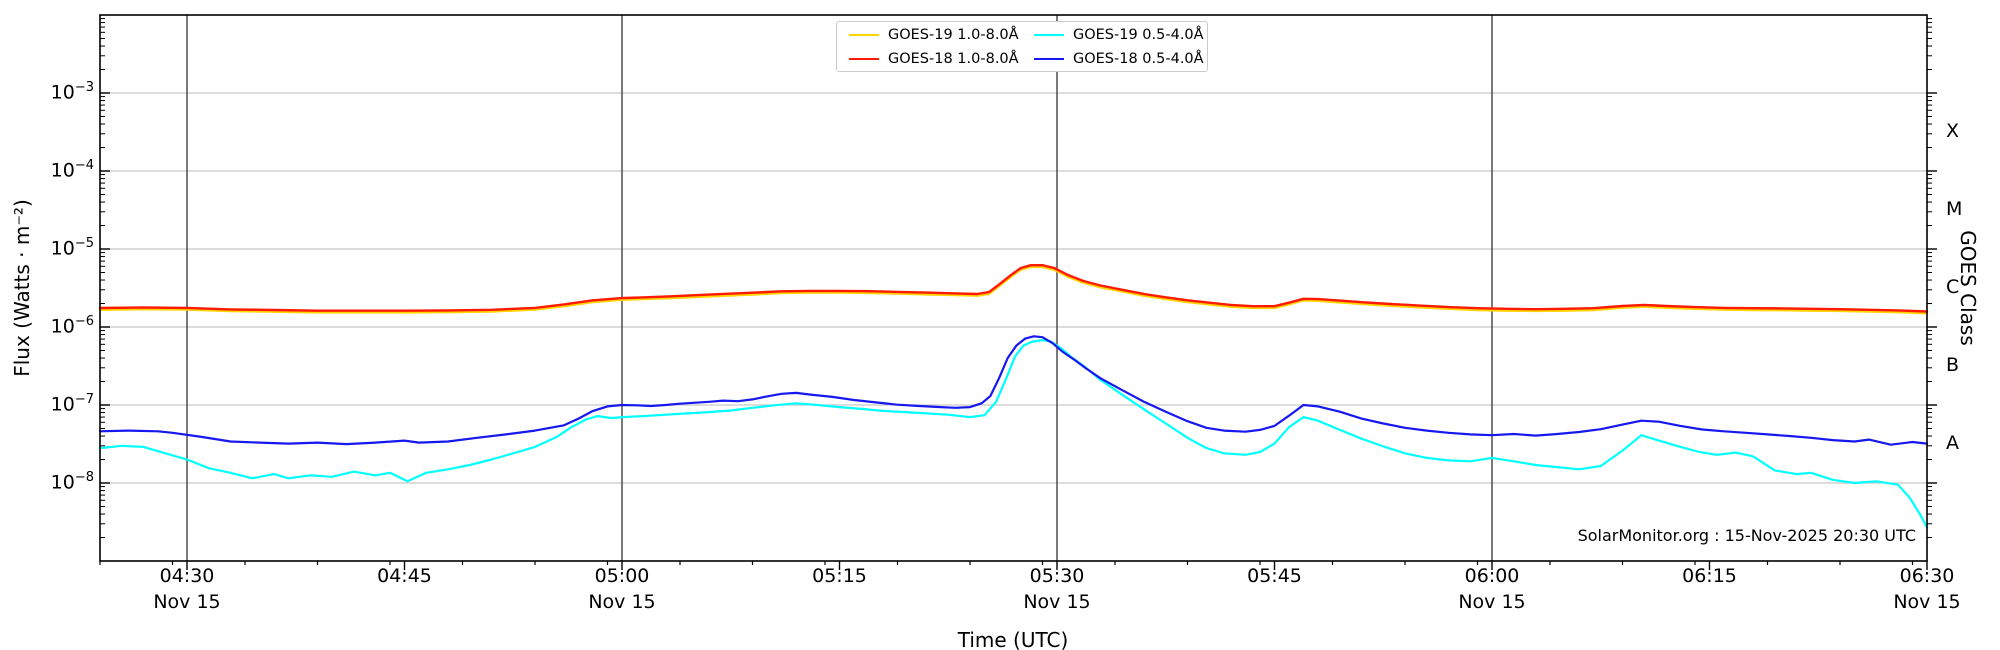 The width and height of the screenshot is (2000, 650). Describe the element at coordinates (1492, 576) in the screenshot. I see `x-tick-label: 06:00` at that location.